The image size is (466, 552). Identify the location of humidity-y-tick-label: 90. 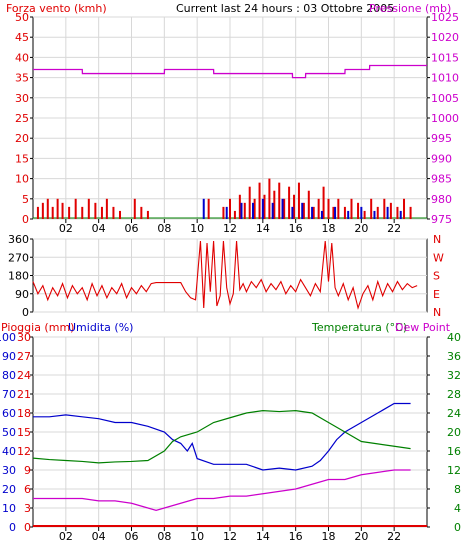
(9, 356).